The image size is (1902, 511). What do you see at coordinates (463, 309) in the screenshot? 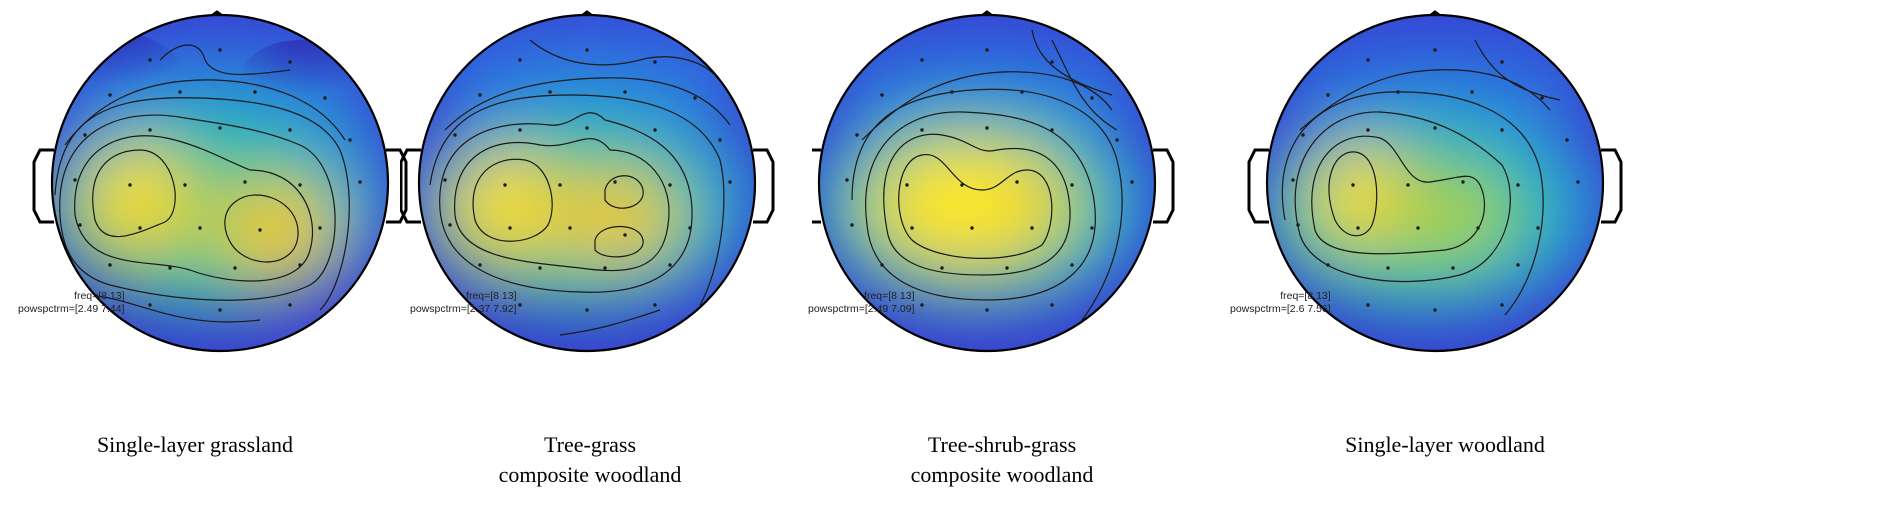
I see `powspctrm-label: powspctrm=[2.37 7.92]` at bounding box center [463, 309].